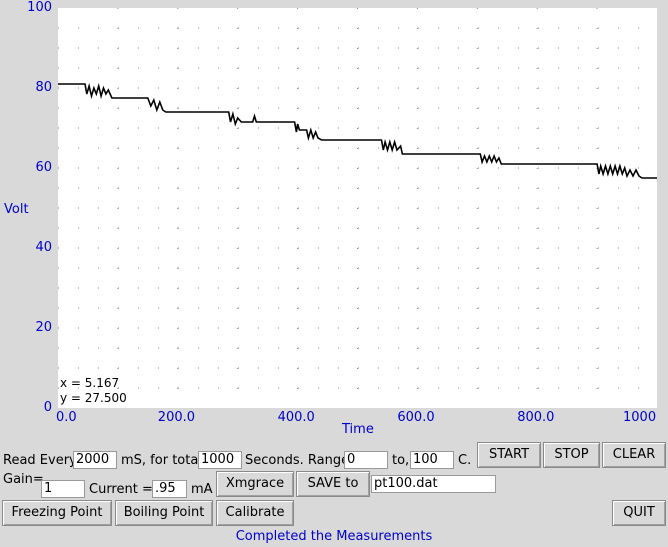 Image resolution: width=668 pixels, height=547 pixels. Describe the element at coordinates (66, 417) in the screenshot. I see `x-tick-label: 0.0` at that location.